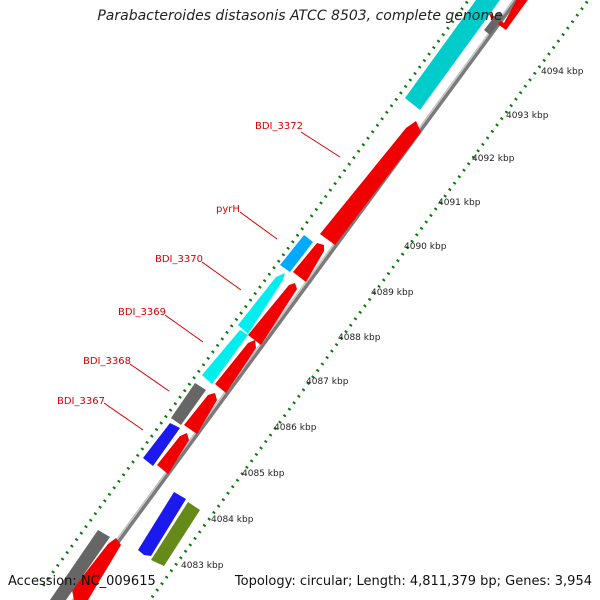 The image size is (600, 600). Describe the element at coordinates (81, 401) in the screenshot. I see `label-bdi3367: BDI_3367` at that location.